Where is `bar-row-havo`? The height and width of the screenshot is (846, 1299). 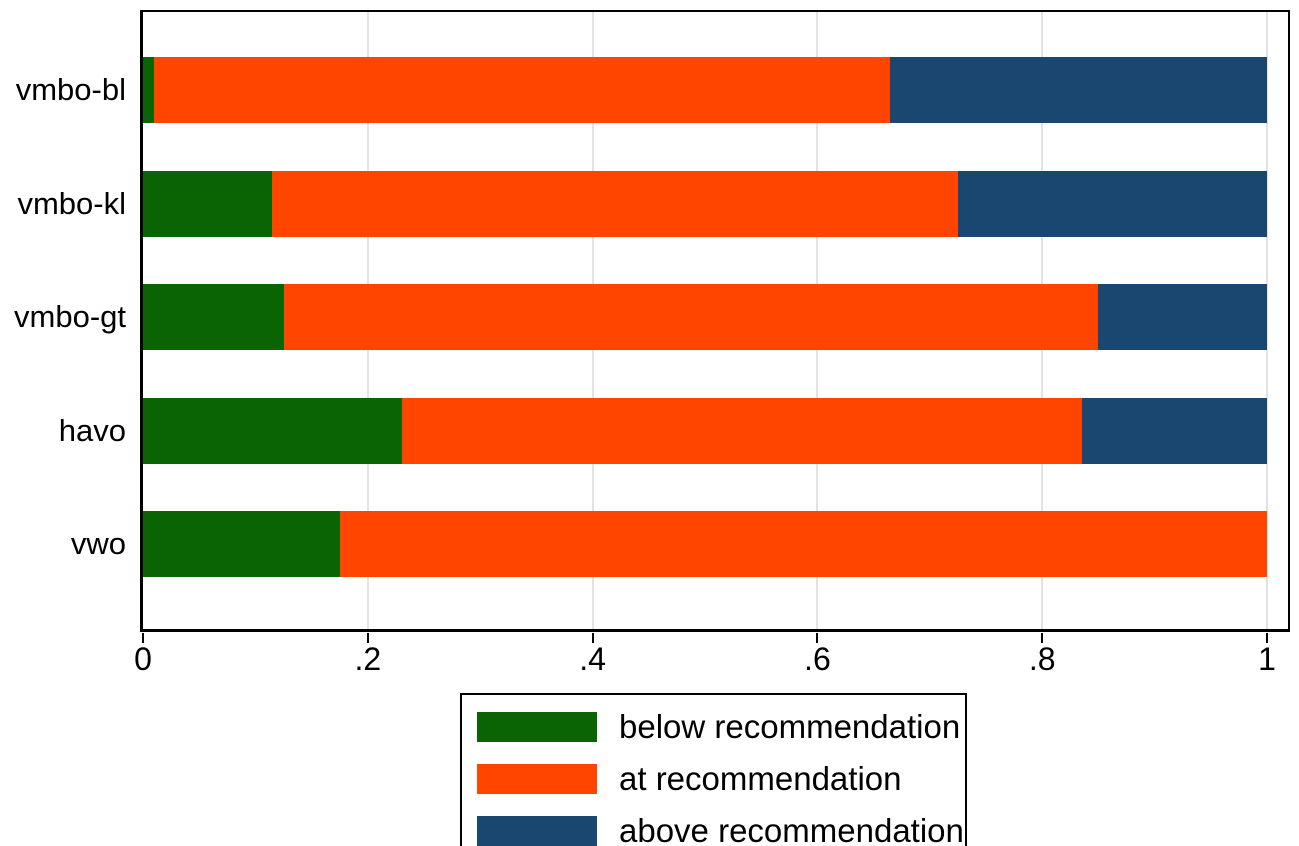 bar-row-havo is located at coordinates (705, 430).